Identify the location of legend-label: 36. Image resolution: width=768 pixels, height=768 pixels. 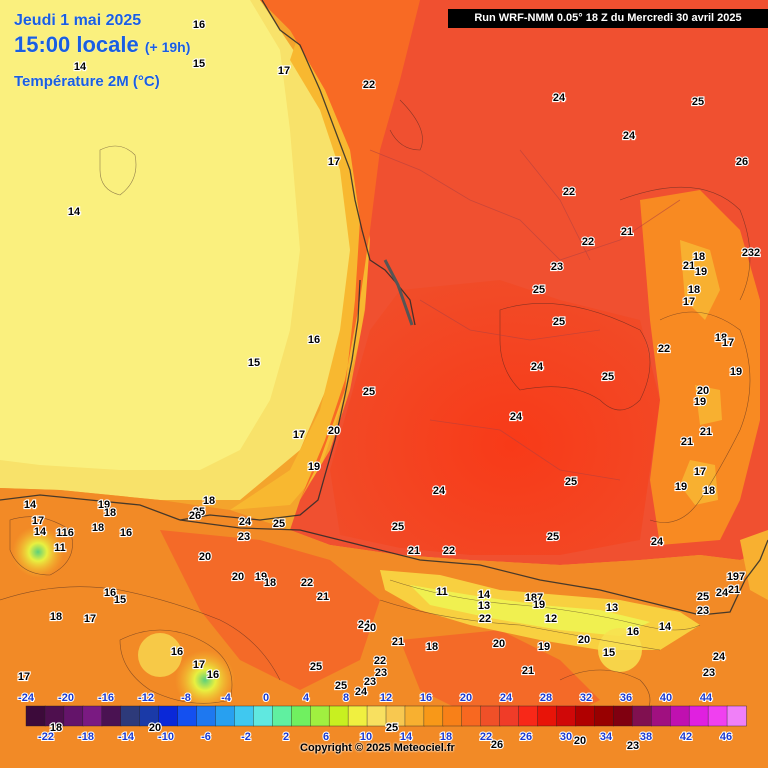
(626, 698).